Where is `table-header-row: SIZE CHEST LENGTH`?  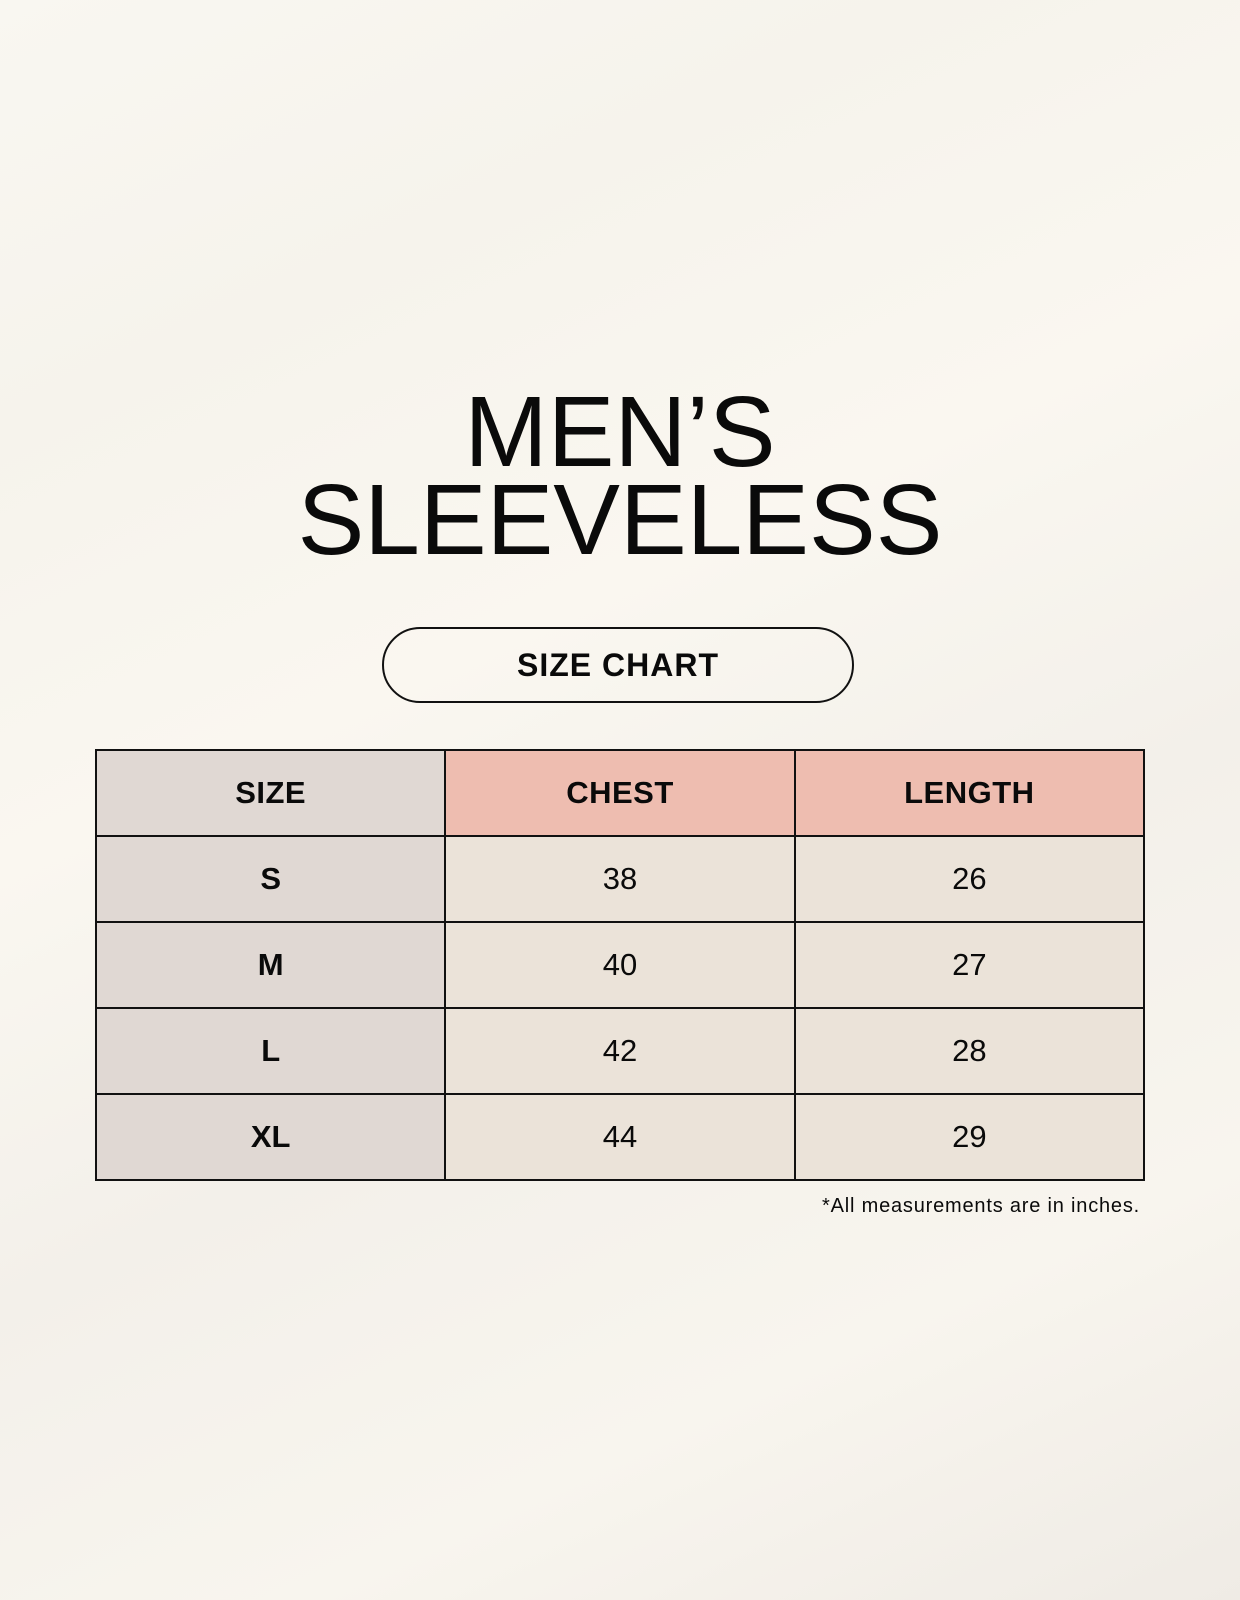 table-header-row: SIZE CHEST LENGTH is located at coordinates (620, 793).